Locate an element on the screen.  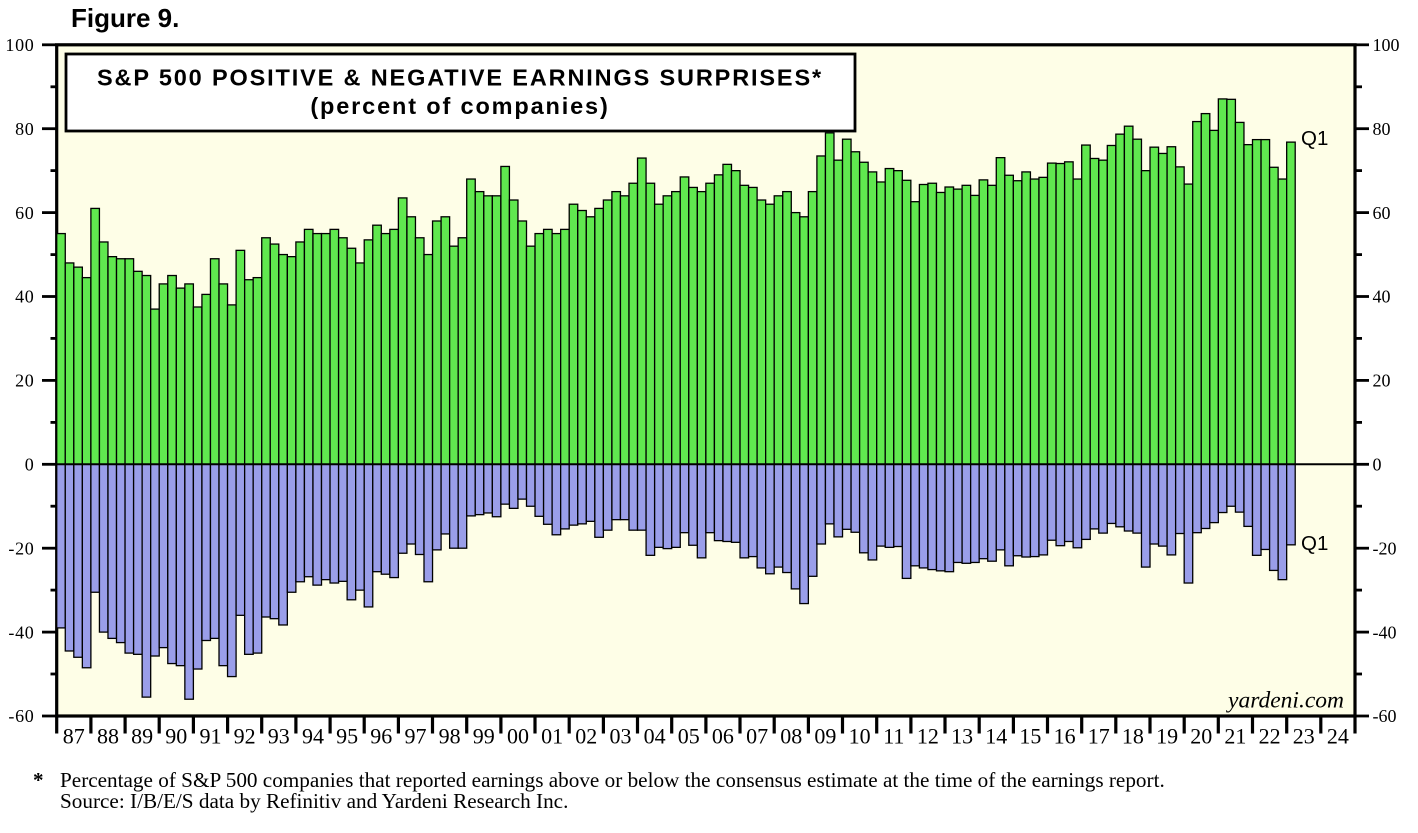
svg-text: 01 is located at coordinates (552, 736).